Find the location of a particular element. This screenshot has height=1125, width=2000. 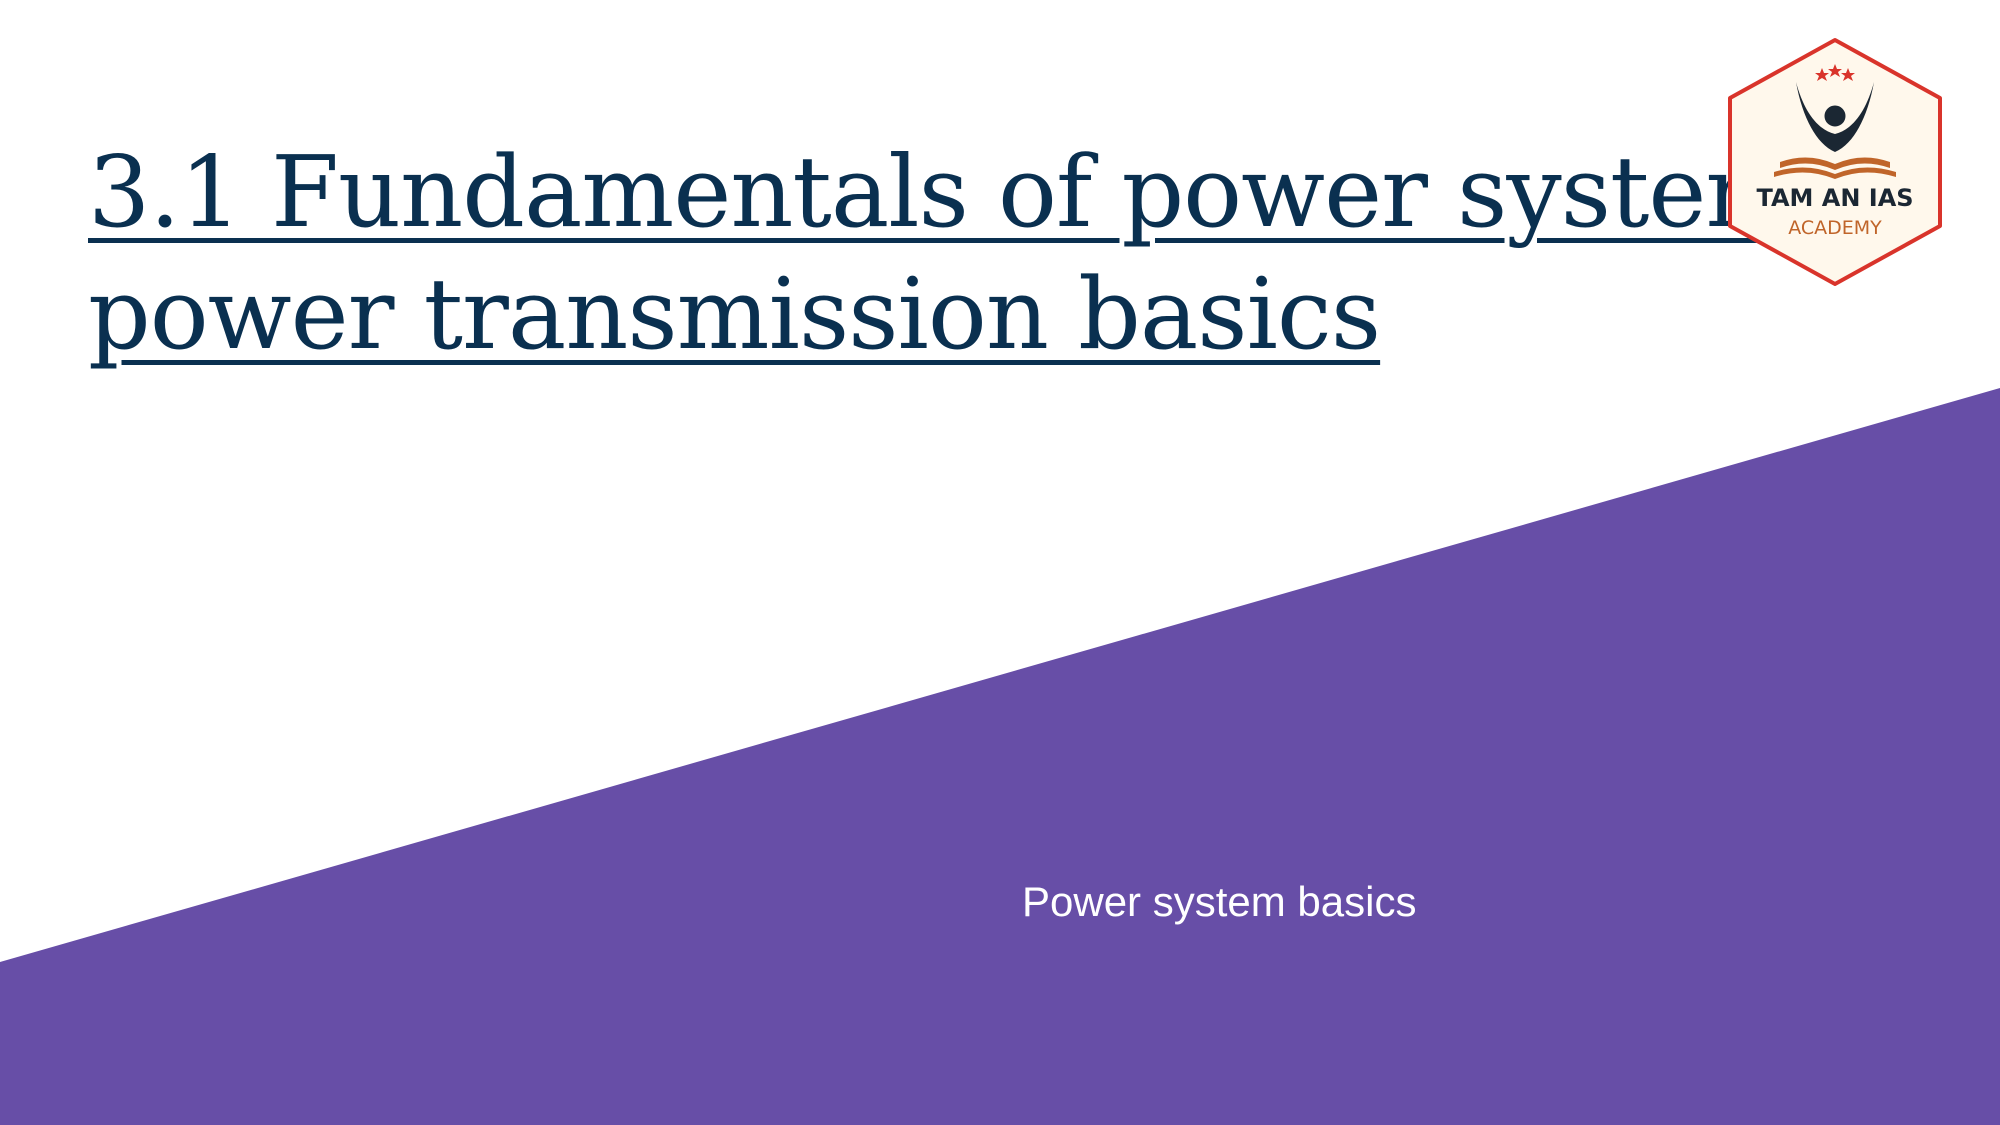

slide-title-line-2: power transmission basics is located at coordinates (734, 315).